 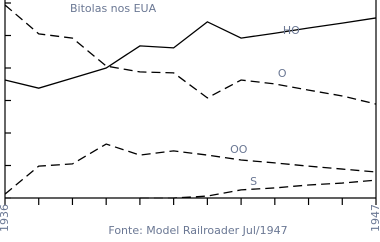 What do you see at coordinates (258, 189) in the screenshot?
I see `series-line` at bounding box center [258, 189].